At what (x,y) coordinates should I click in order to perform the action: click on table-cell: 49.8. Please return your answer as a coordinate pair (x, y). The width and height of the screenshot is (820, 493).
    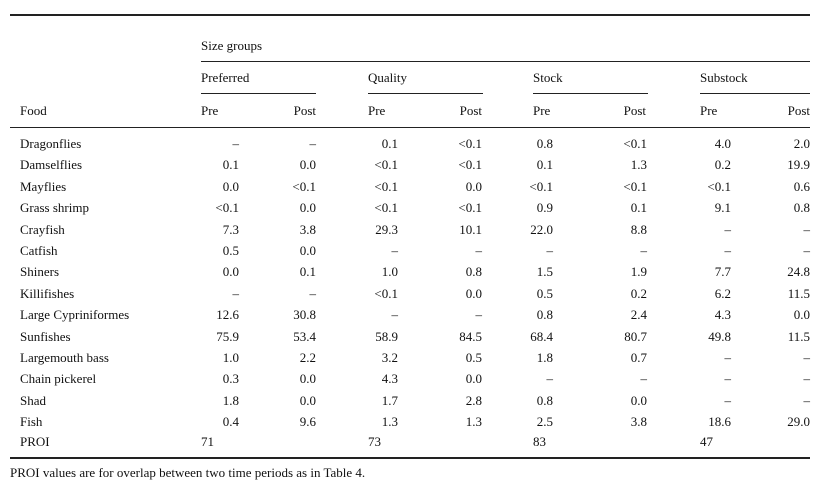
    Looking at the image, I should click on (719, 336).